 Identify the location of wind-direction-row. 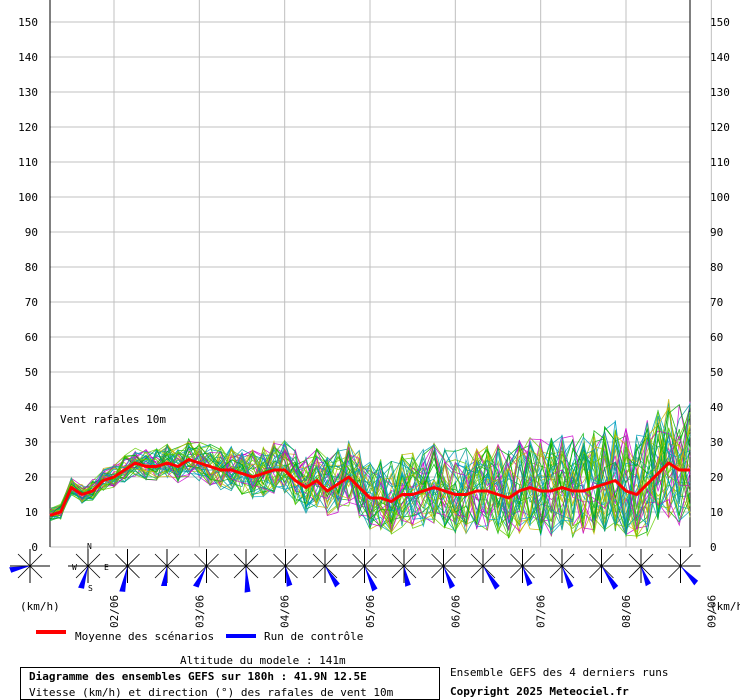
(355, 571).